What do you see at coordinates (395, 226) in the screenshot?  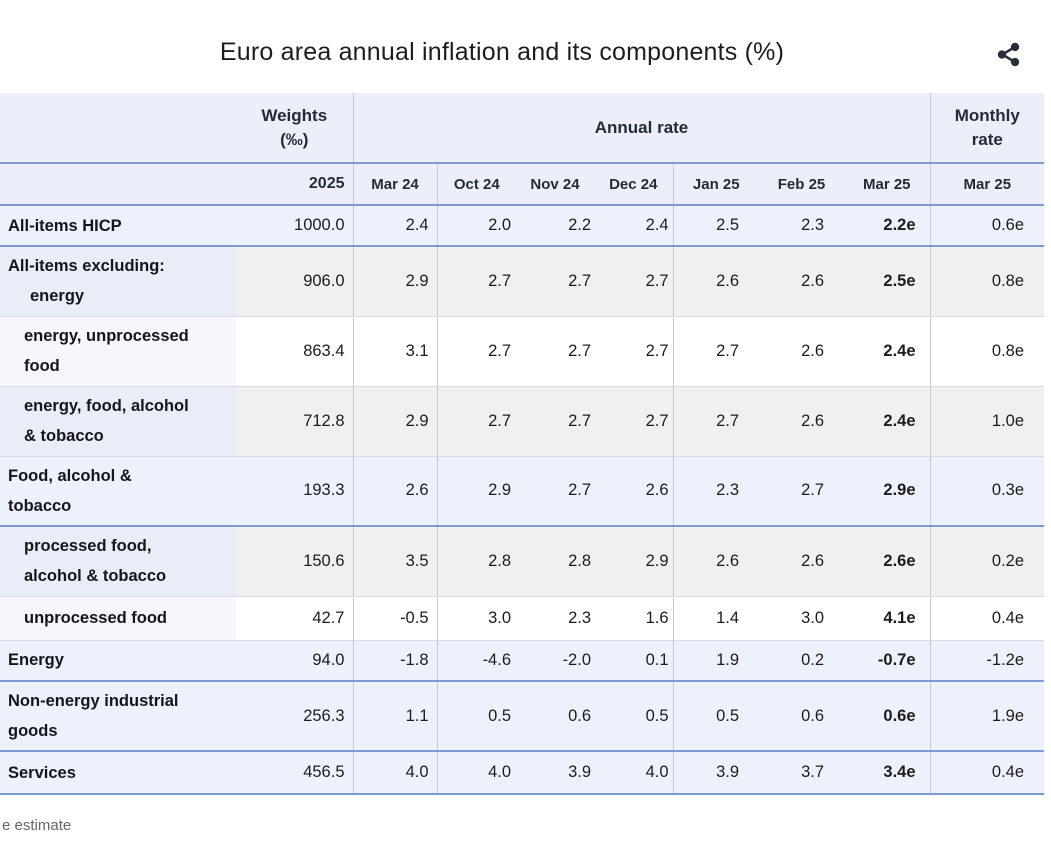 I see `cell-value: 2.4` at bounding box center [395, 226].